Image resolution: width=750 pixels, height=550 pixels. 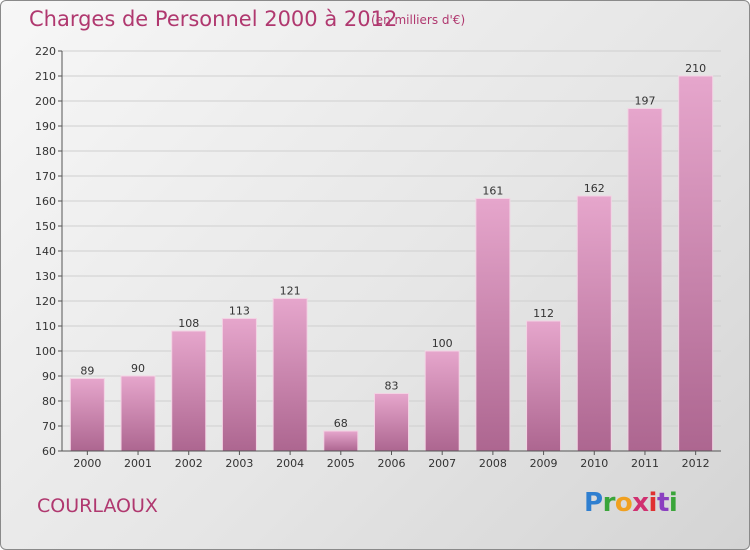 I want to click on x-tick-label: 2001, so click(x=138, y=463).